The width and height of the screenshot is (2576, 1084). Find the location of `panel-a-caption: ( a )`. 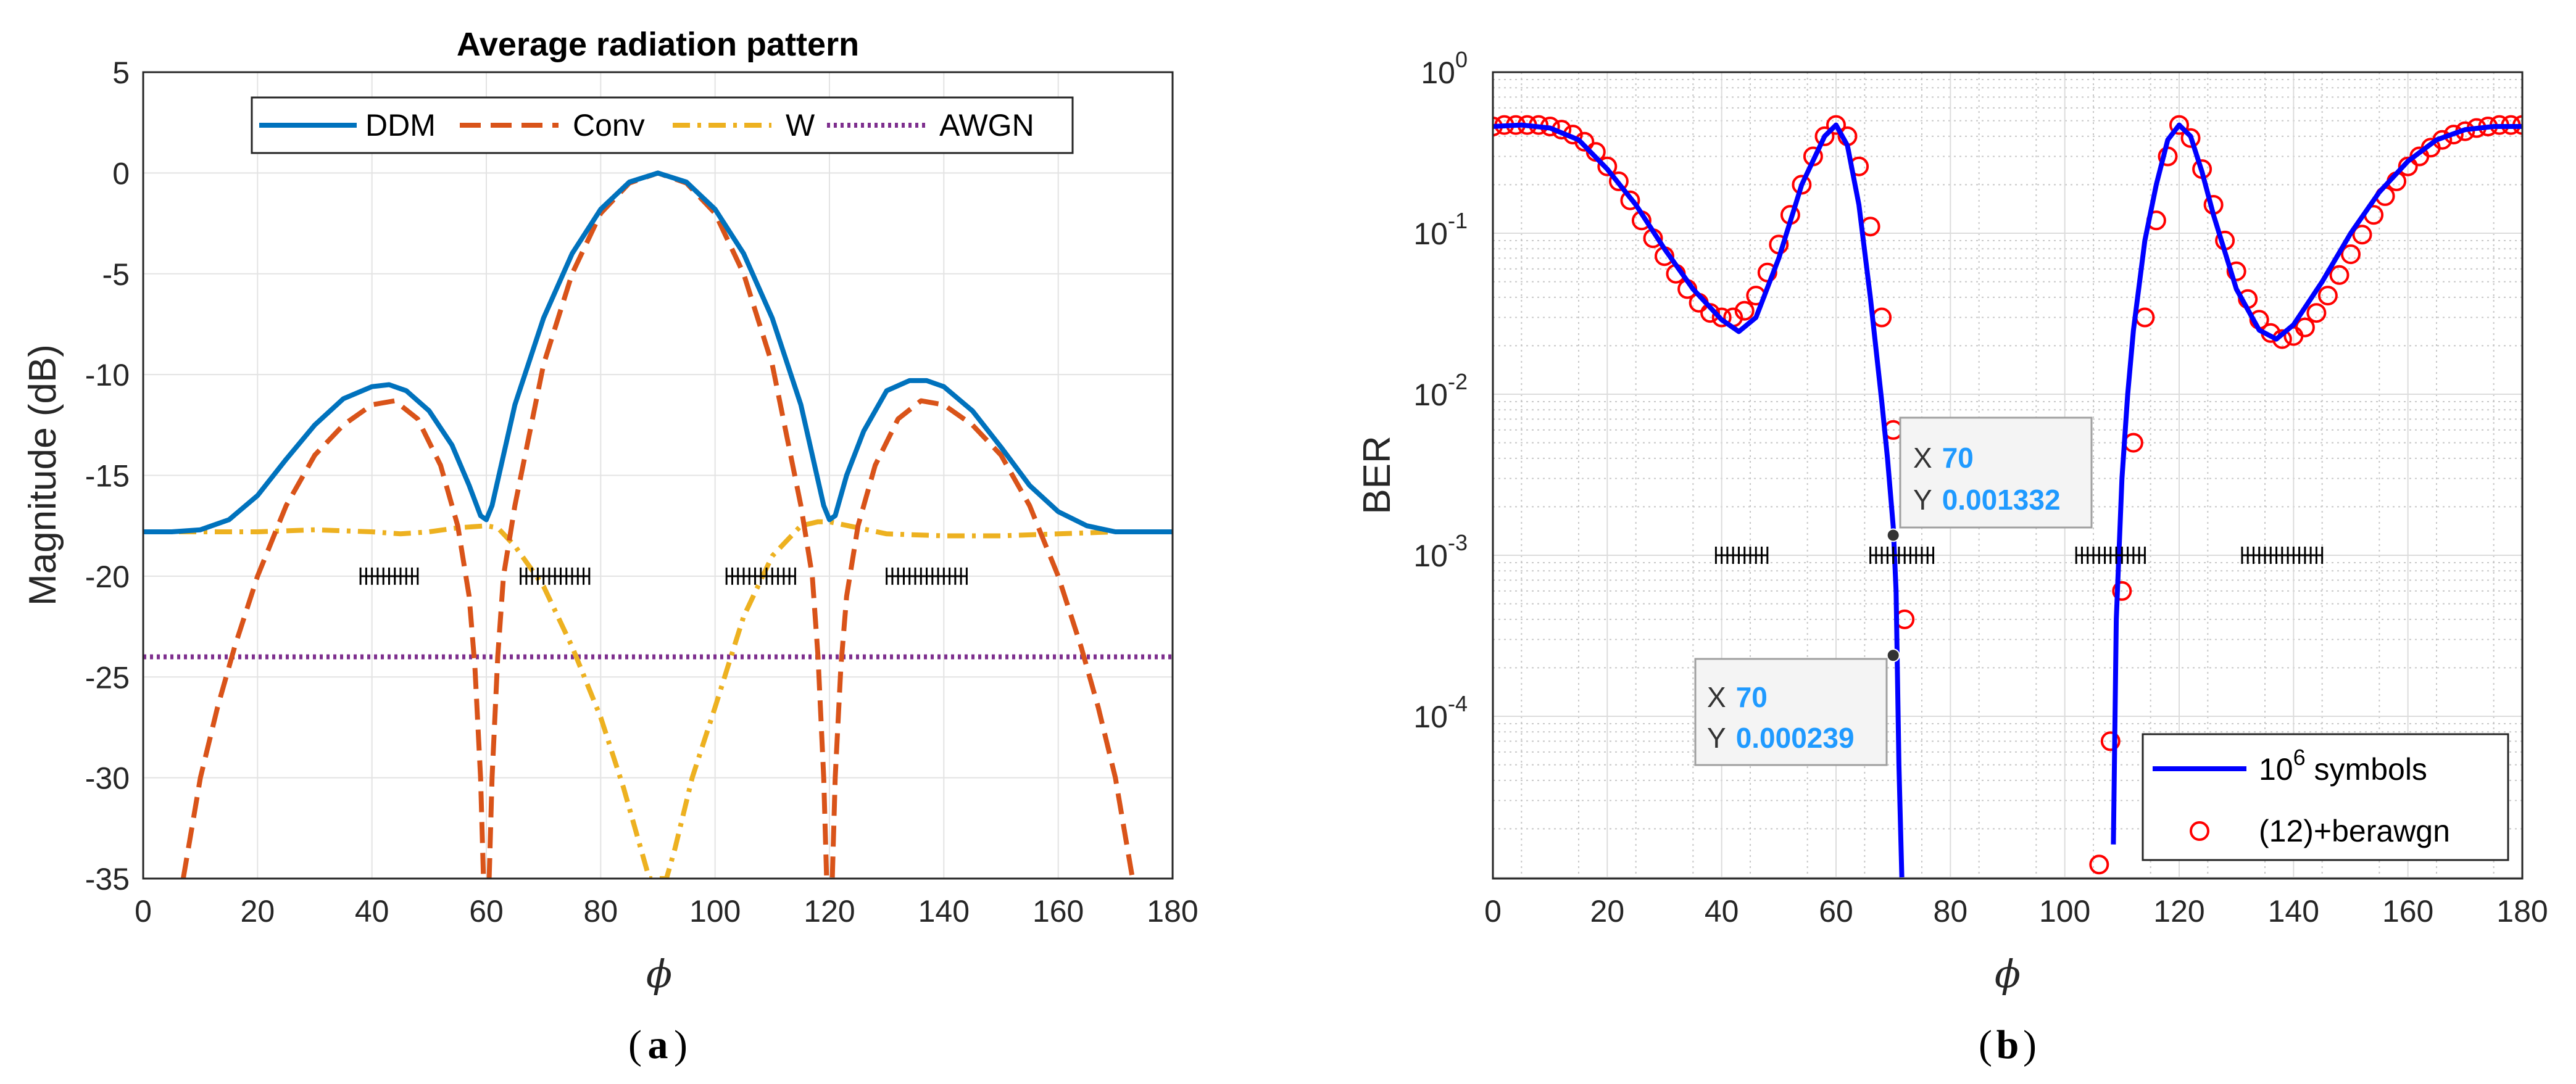

panel-a-caption: ( a ) is located at coordinates (658, 1044).